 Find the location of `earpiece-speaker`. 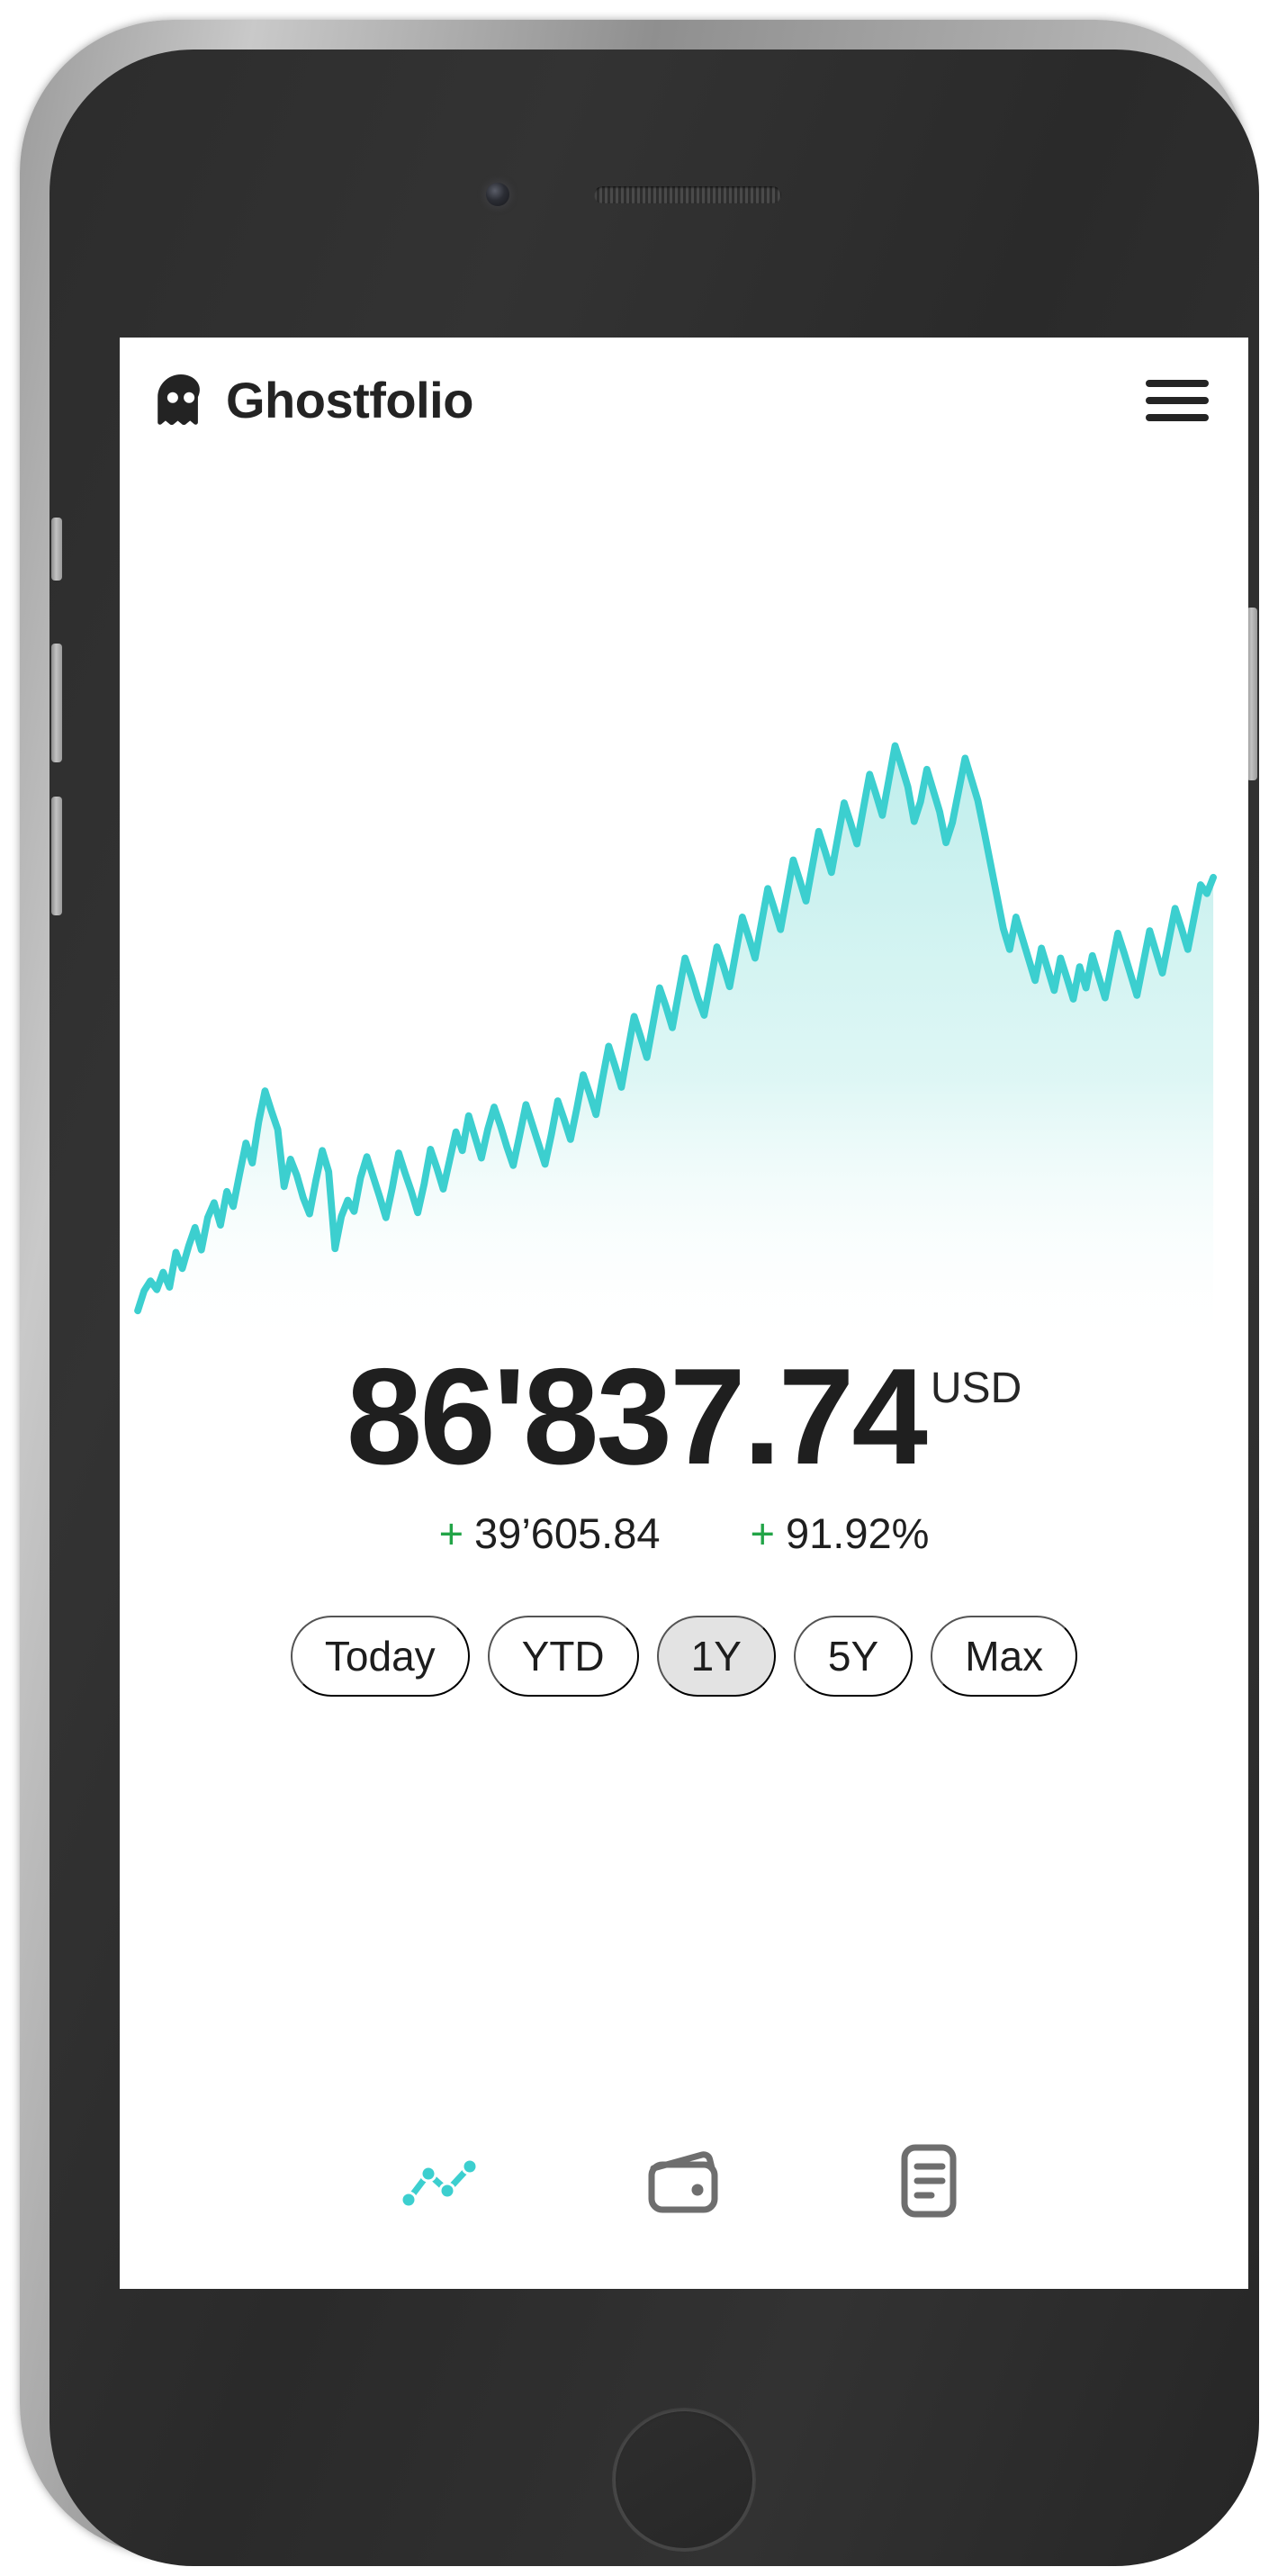

earpiece-speaker is located at coordinates (687, 194).